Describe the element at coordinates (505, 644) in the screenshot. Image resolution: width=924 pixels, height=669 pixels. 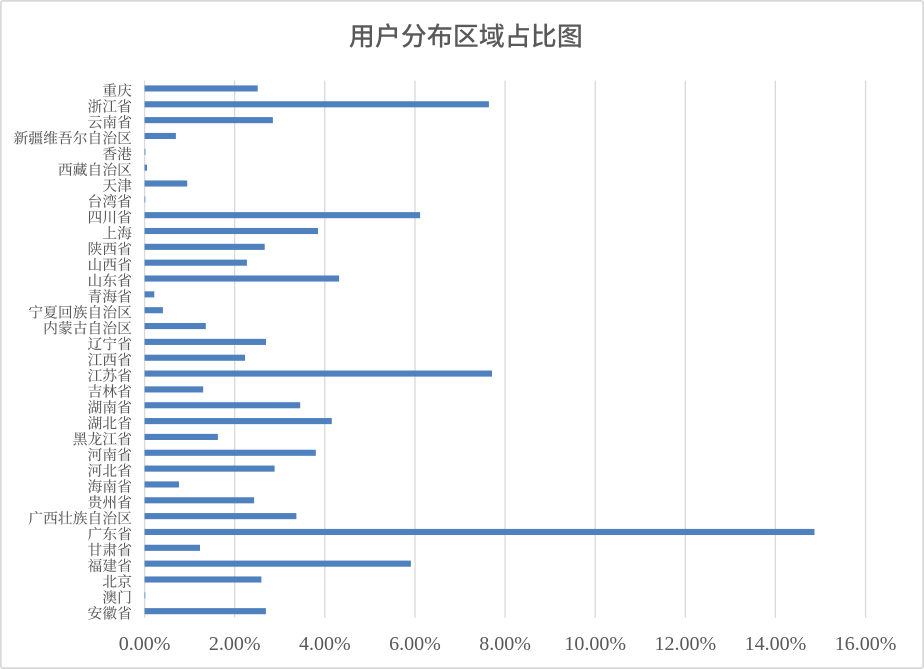
I see `svg-text: 8.00%` at that location.